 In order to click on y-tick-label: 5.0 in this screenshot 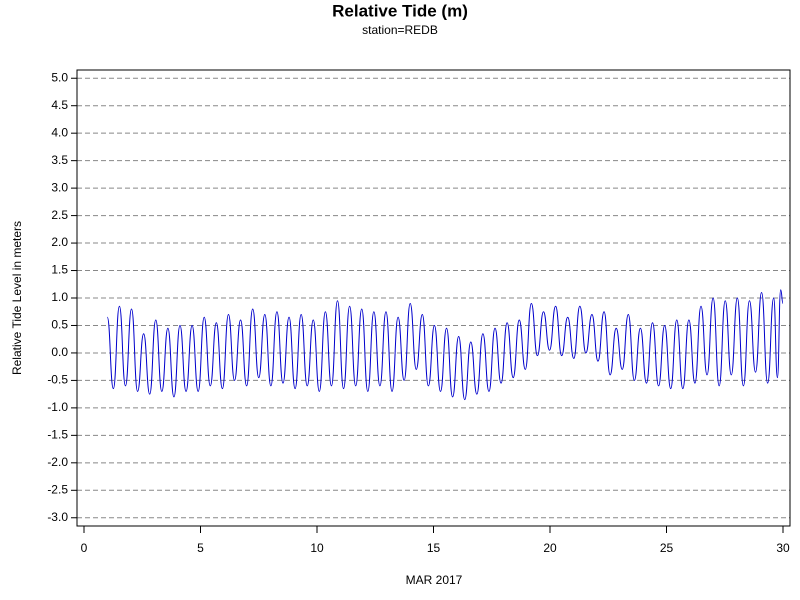, I will do `click(59, 77)`.